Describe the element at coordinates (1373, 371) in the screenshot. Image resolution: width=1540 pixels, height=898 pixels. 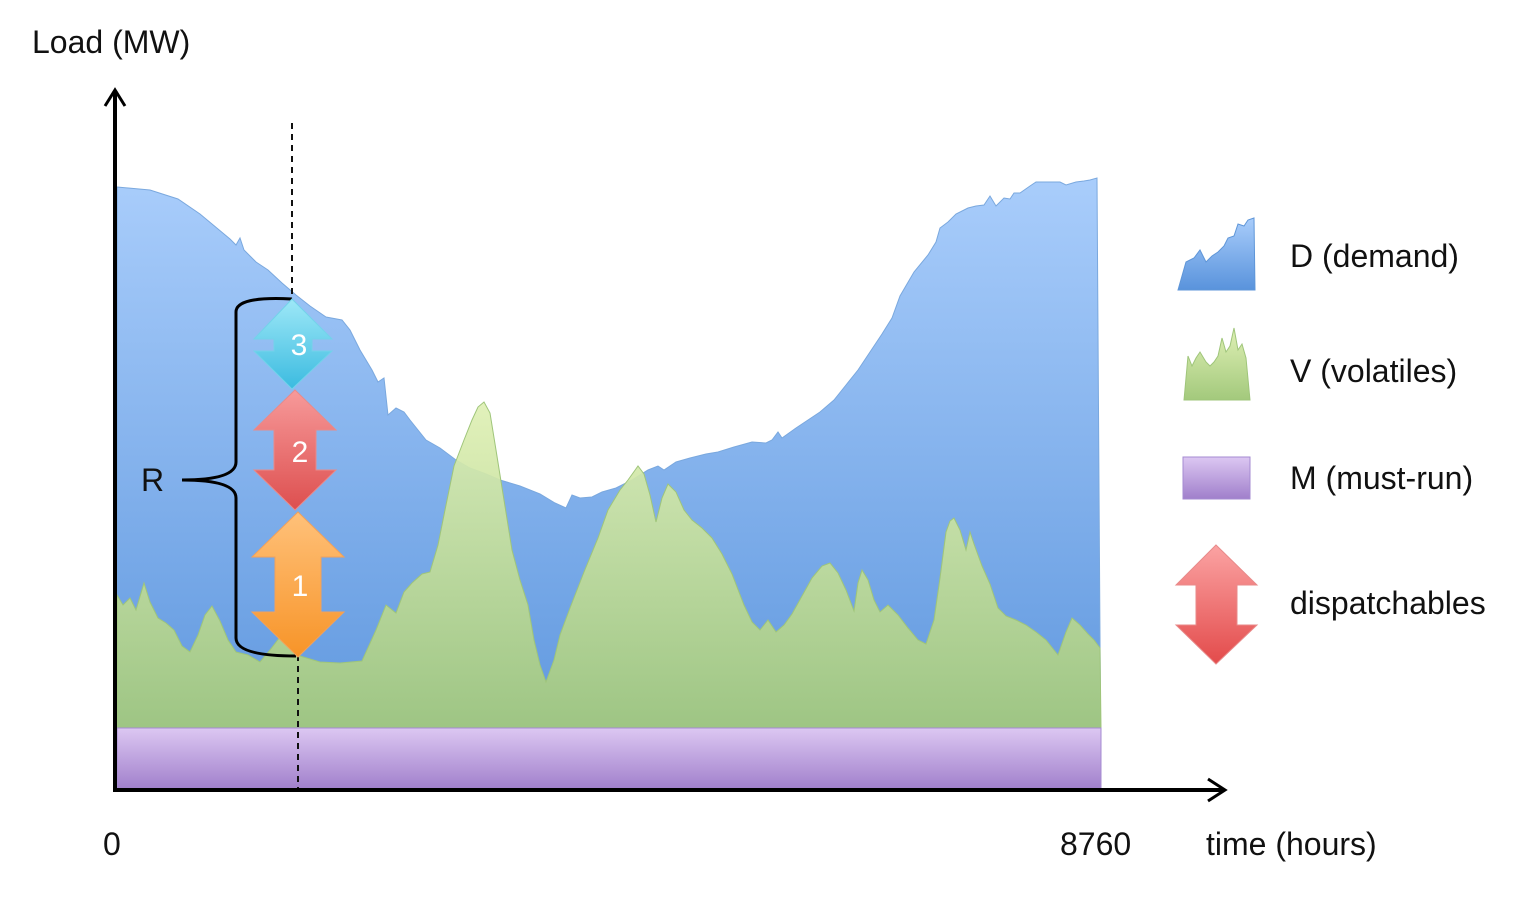
I see `legend-label-volatiles: V (volatiles)` at that location.